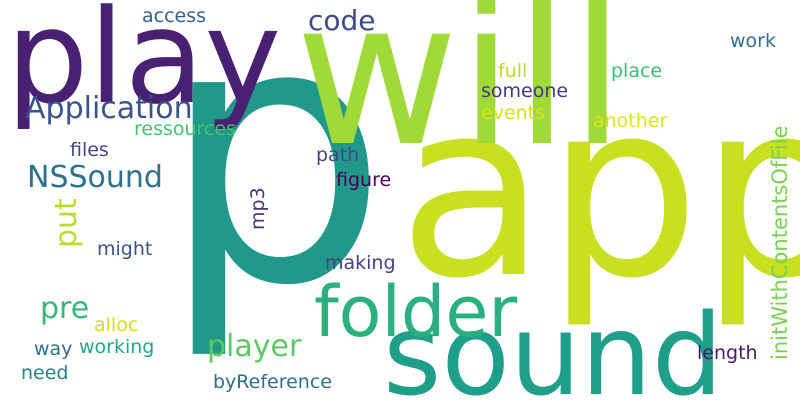 The width and height of the screenshot is (800, 400). What do you see at coordinates (185, 129) in the screenshot?
I see `word-ressources: ressources` at bounding box center [185, 129].